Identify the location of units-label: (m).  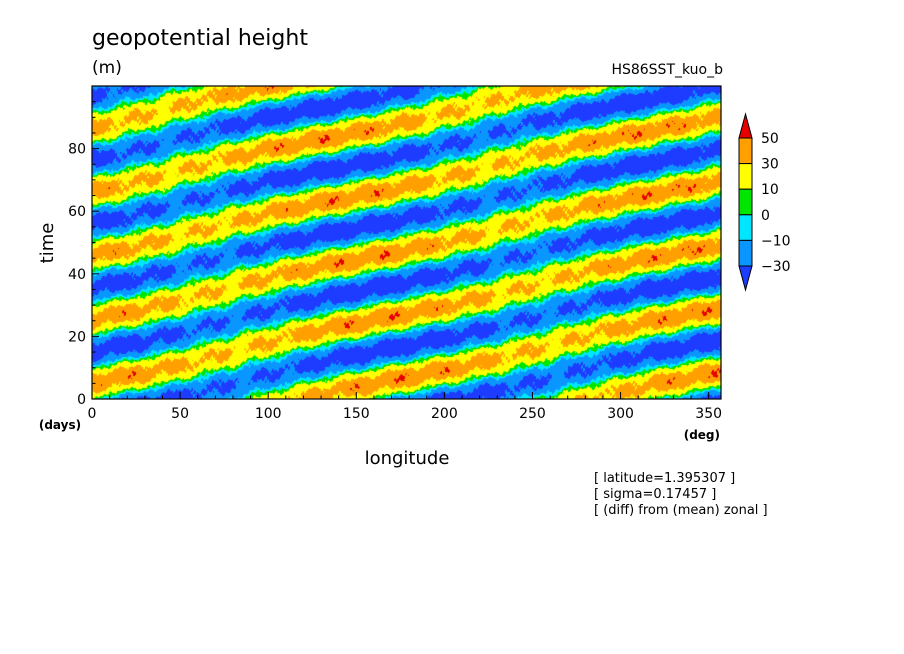
(107, 68).